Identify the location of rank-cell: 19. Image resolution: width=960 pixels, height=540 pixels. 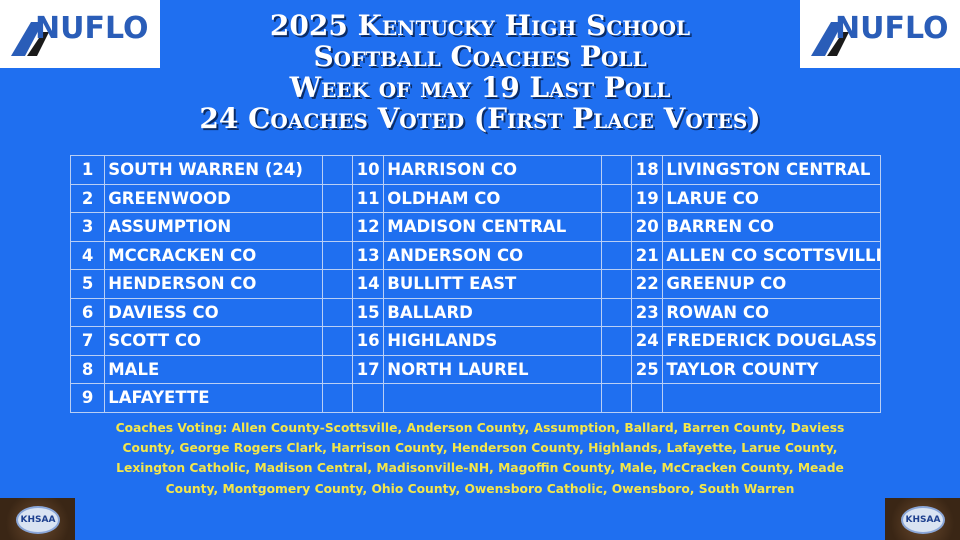
(647, 198).